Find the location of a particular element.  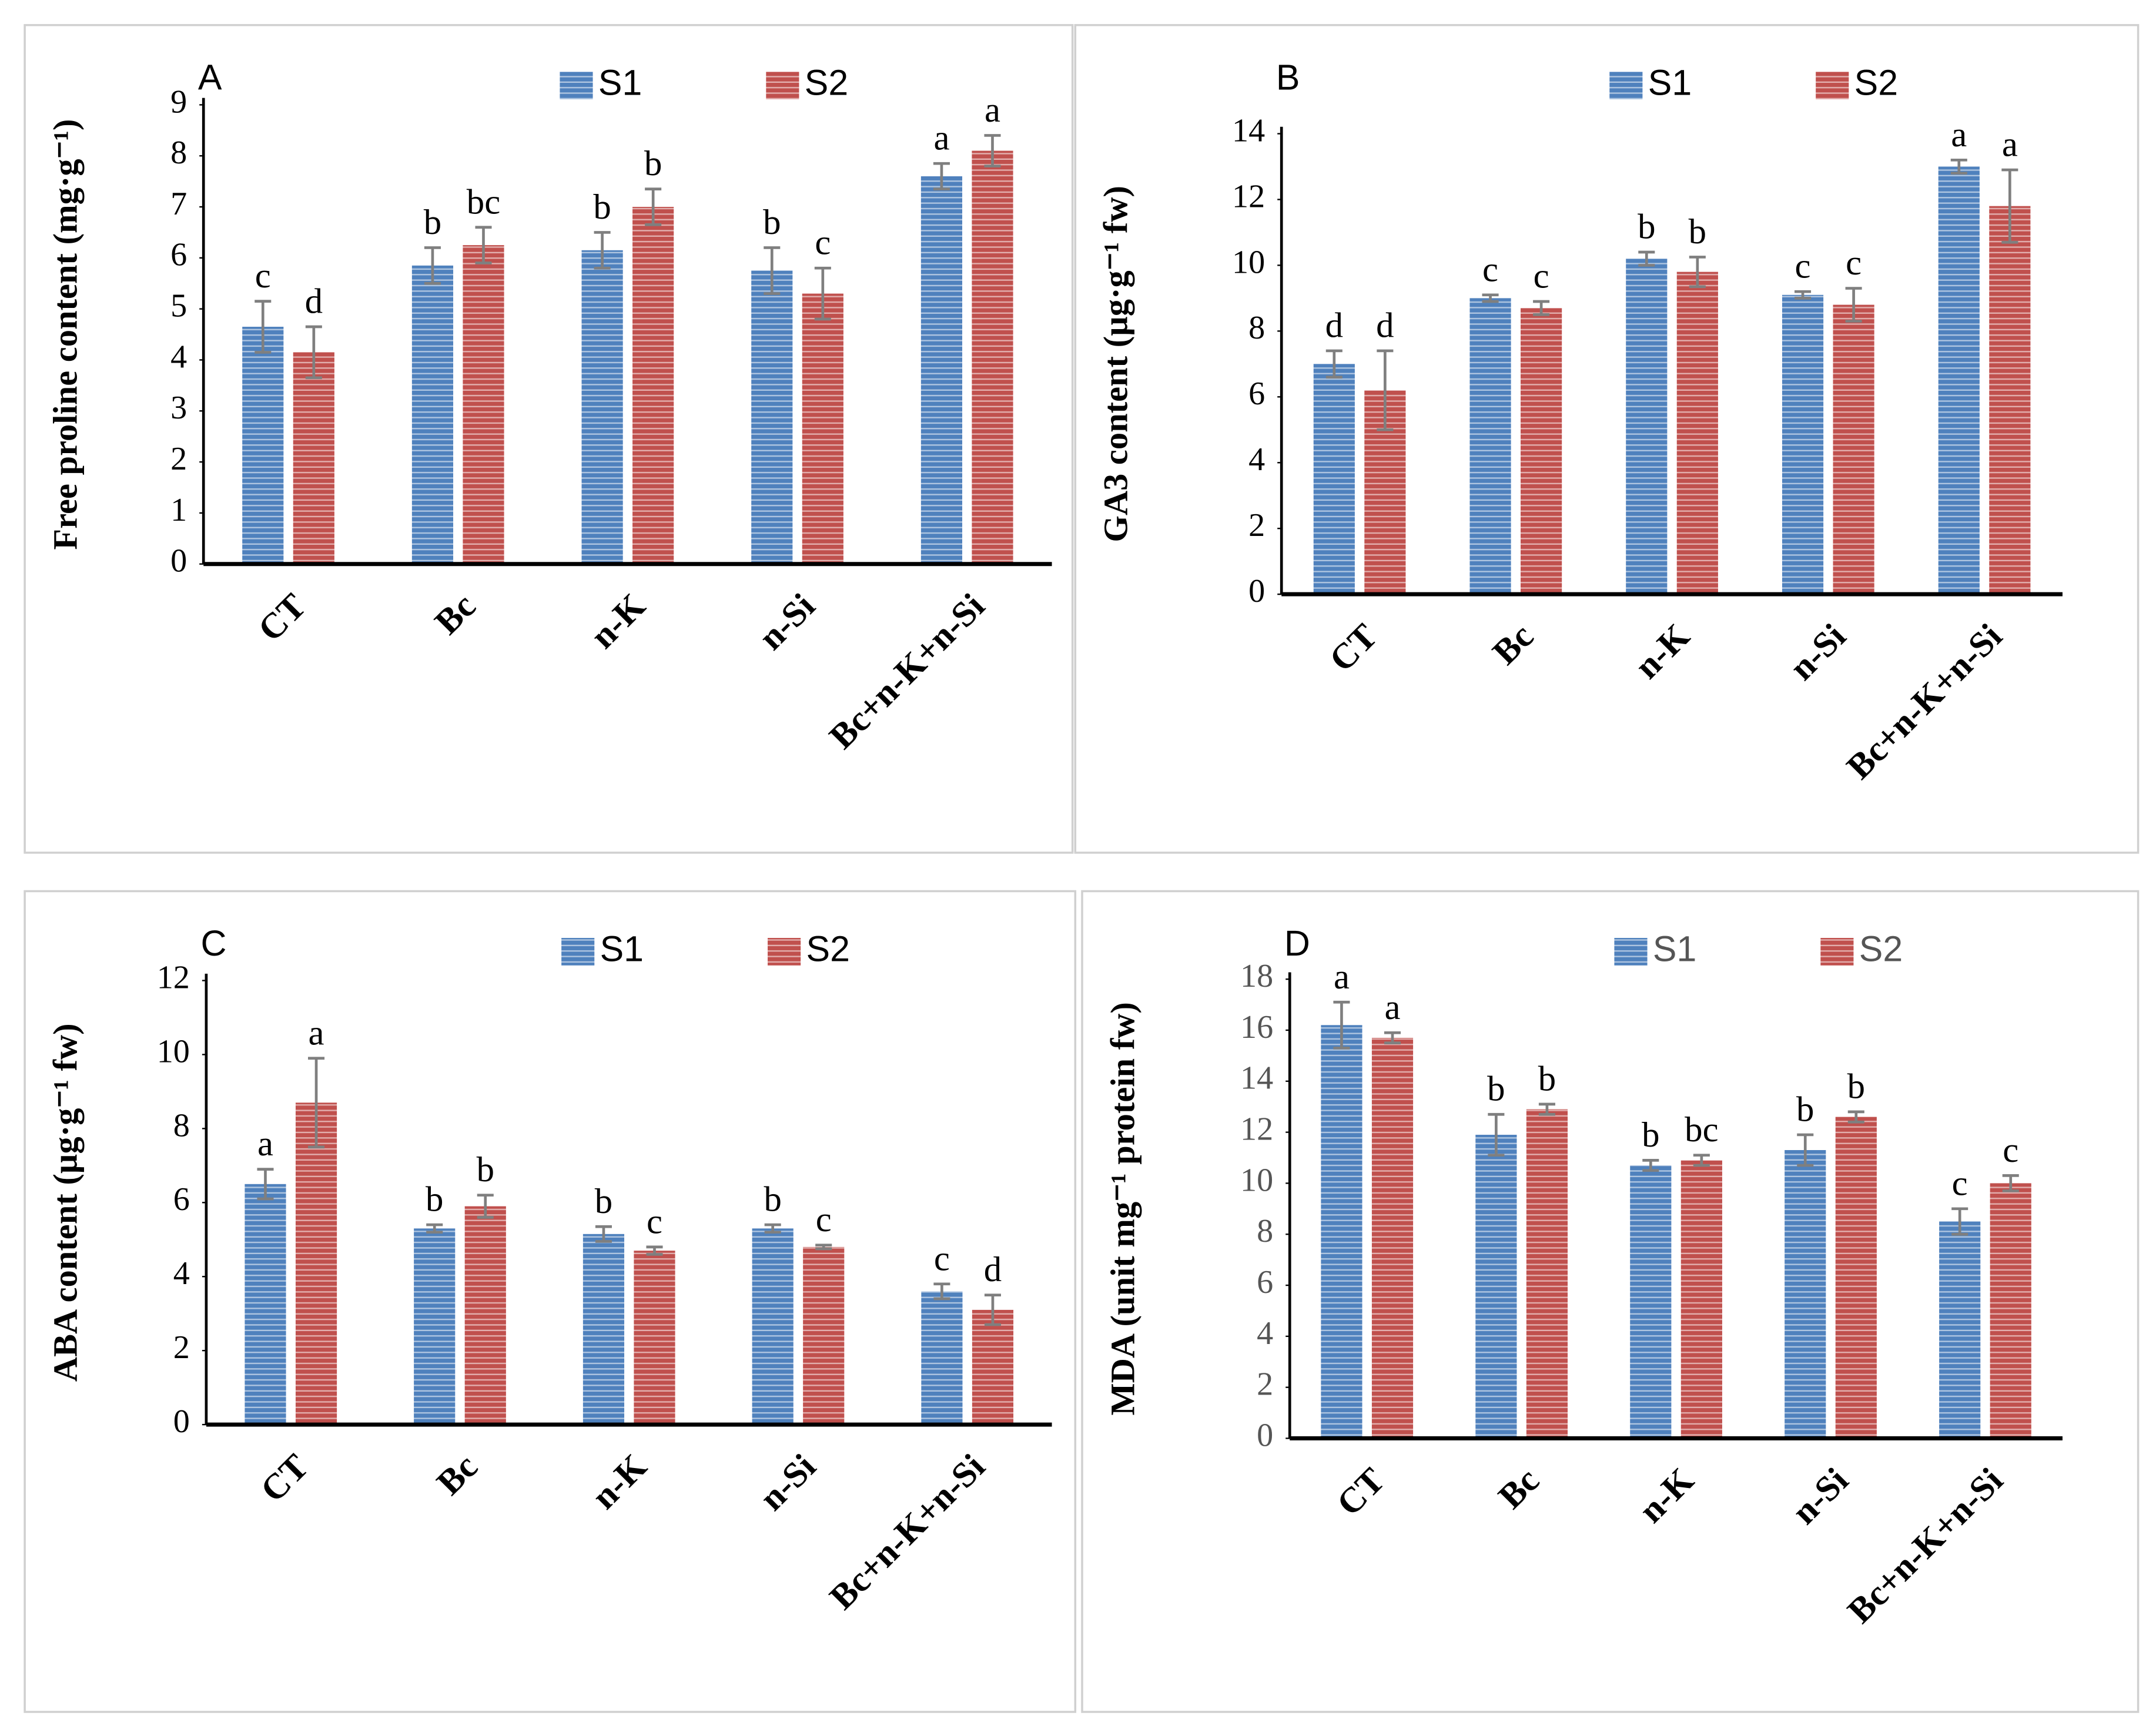

y-tick-label: 7 is located at coordinates (178, 204).